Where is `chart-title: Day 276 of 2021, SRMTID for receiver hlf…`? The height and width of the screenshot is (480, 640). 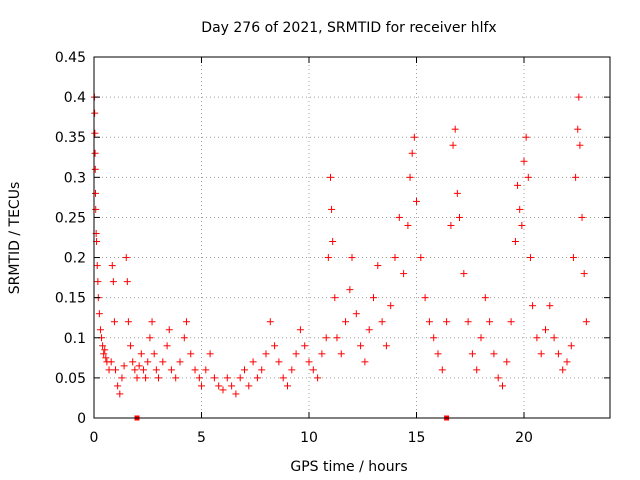 chart-title: Day 276 of 2021, SRMTID for receiver hlf… is located at coordinates (348, 28).